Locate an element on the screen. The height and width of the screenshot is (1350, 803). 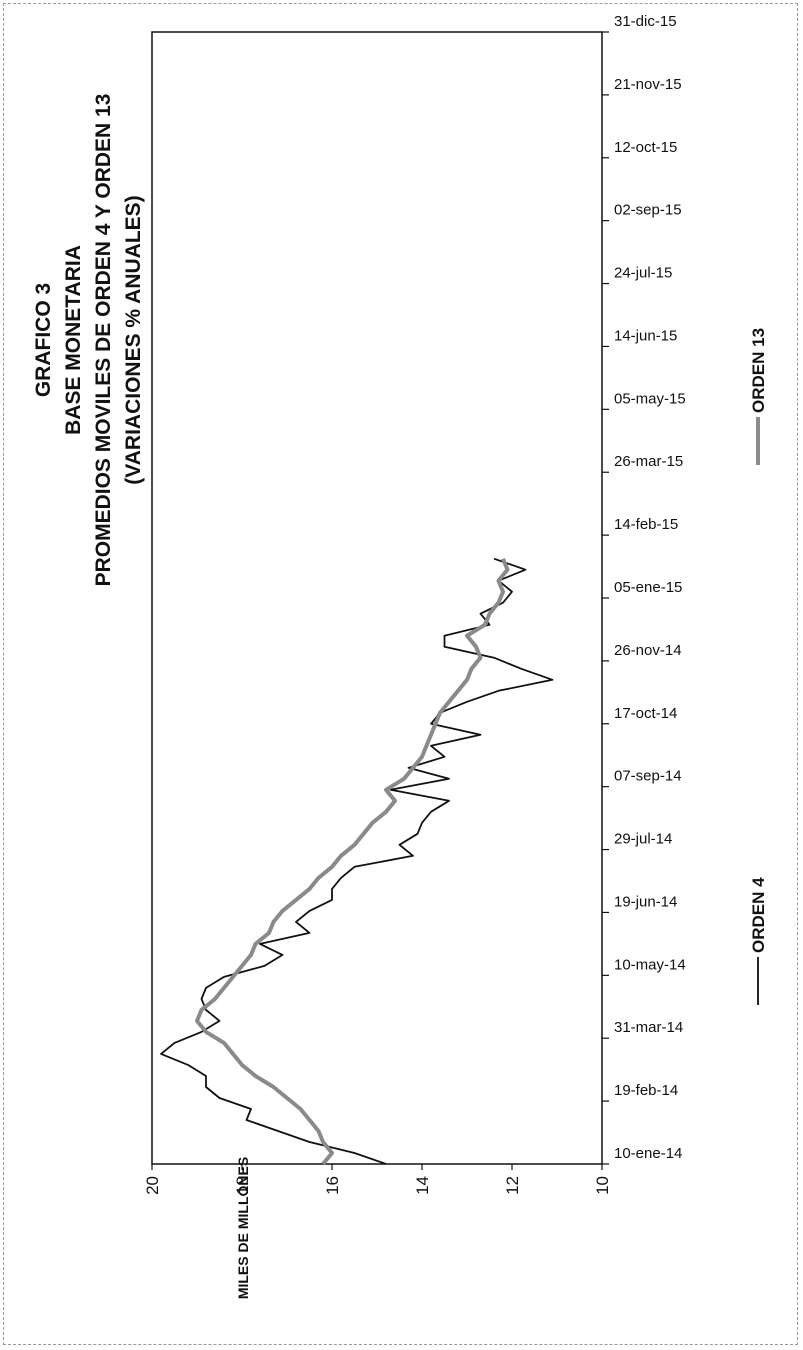
x-tick-label: 12-oct-15 is located at coordinates (645, 147).